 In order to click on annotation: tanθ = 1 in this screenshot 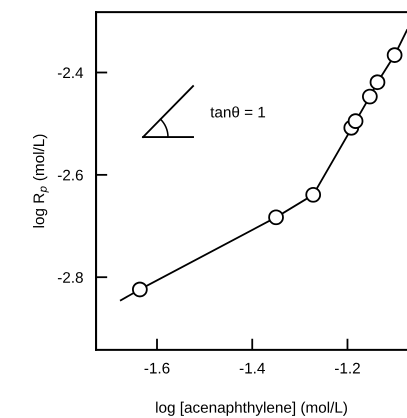, I will do `click(238, 112)`.